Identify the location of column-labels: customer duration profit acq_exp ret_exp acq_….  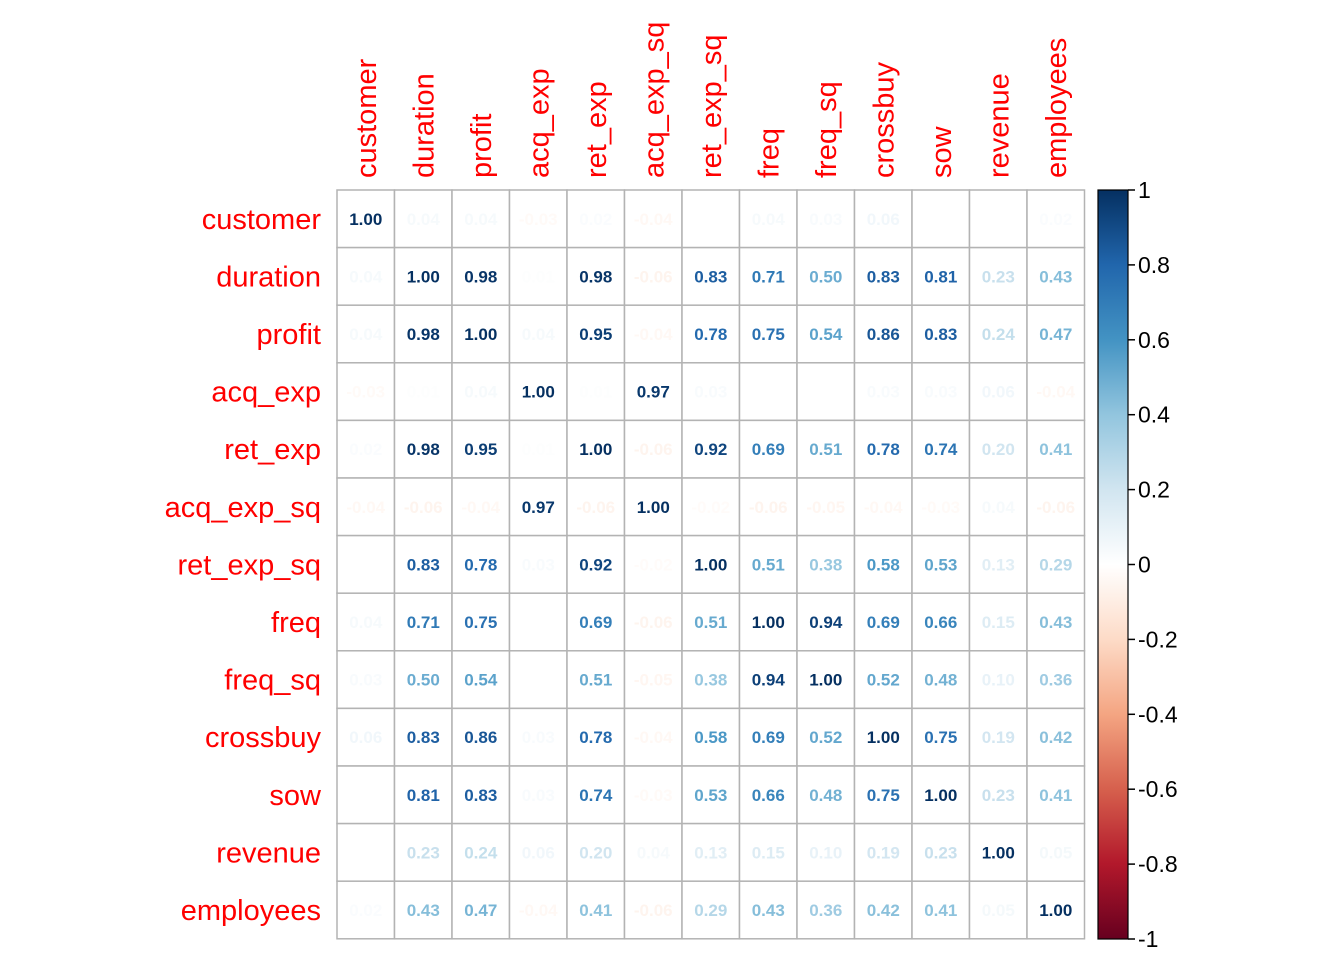
(712, 100).